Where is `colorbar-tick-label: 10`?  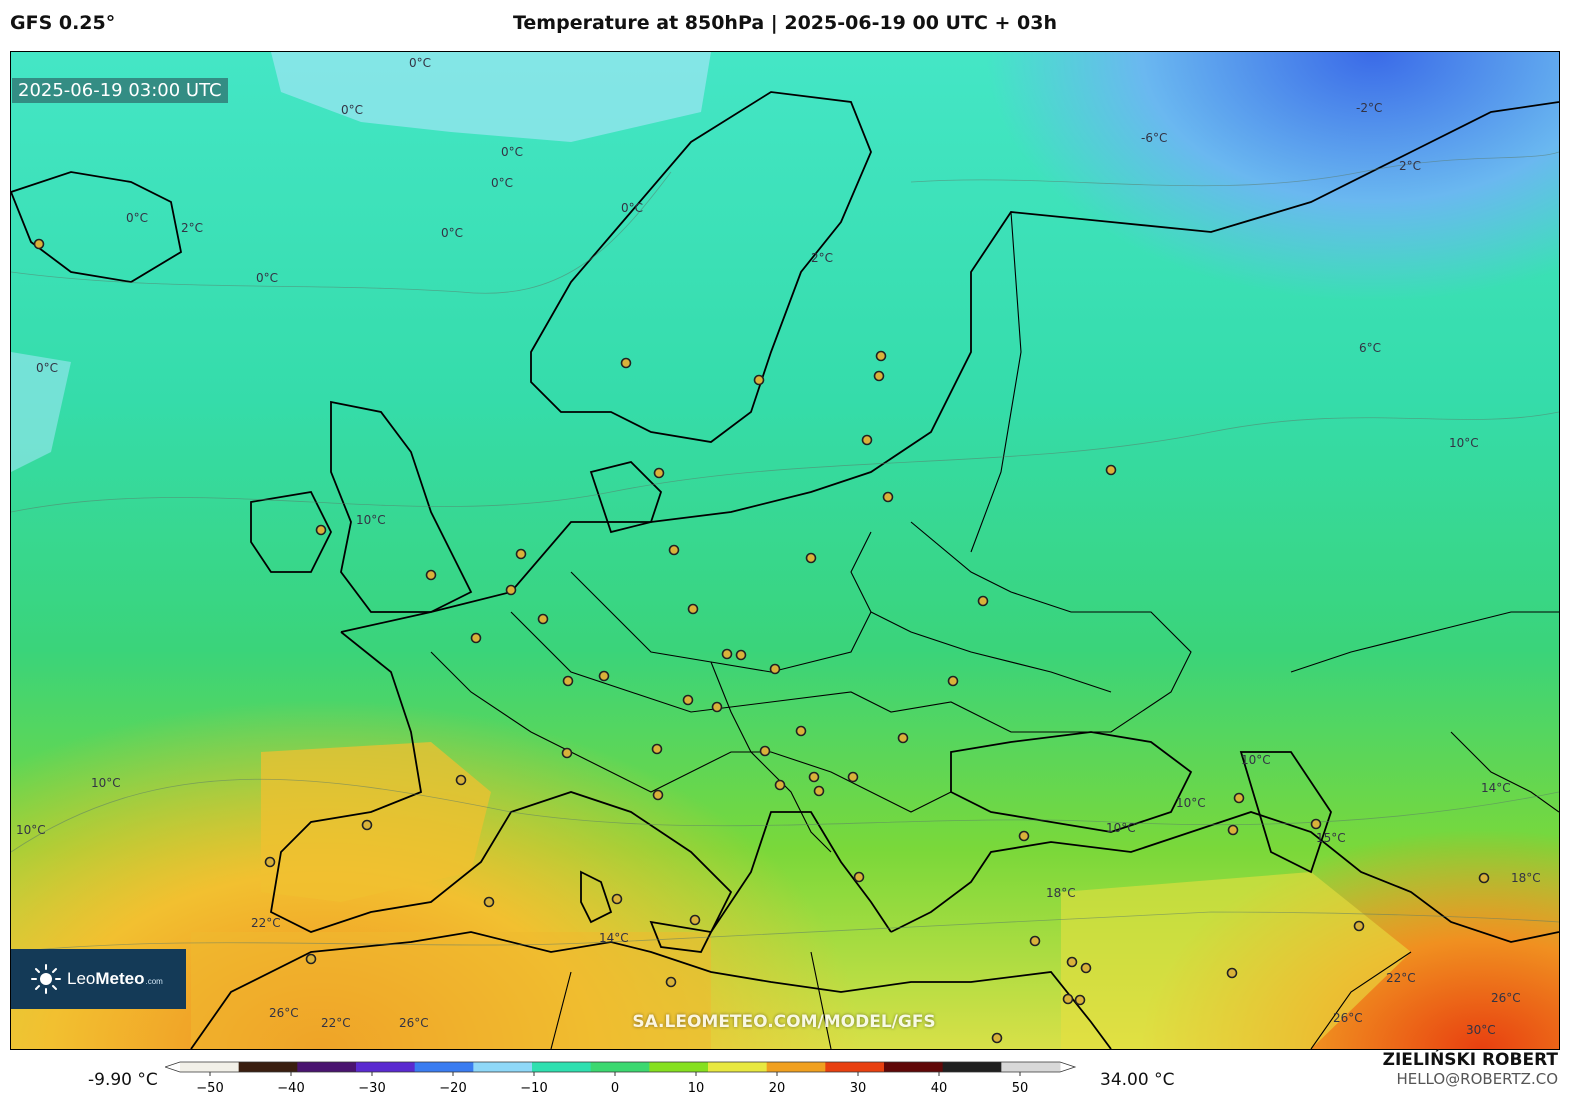
colorbar-tick-label: 10 is located at coordinates (696, 1088).